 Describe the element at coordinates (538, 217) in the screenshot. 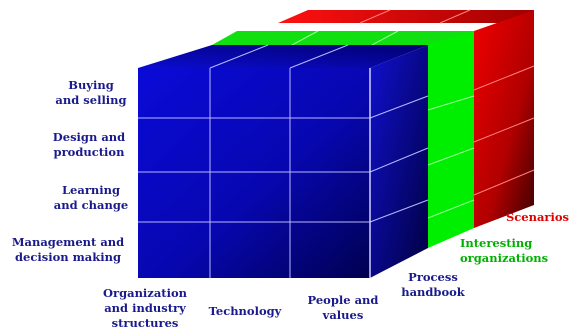

I see `layer-label-scenarios: Scenarios` at that location.